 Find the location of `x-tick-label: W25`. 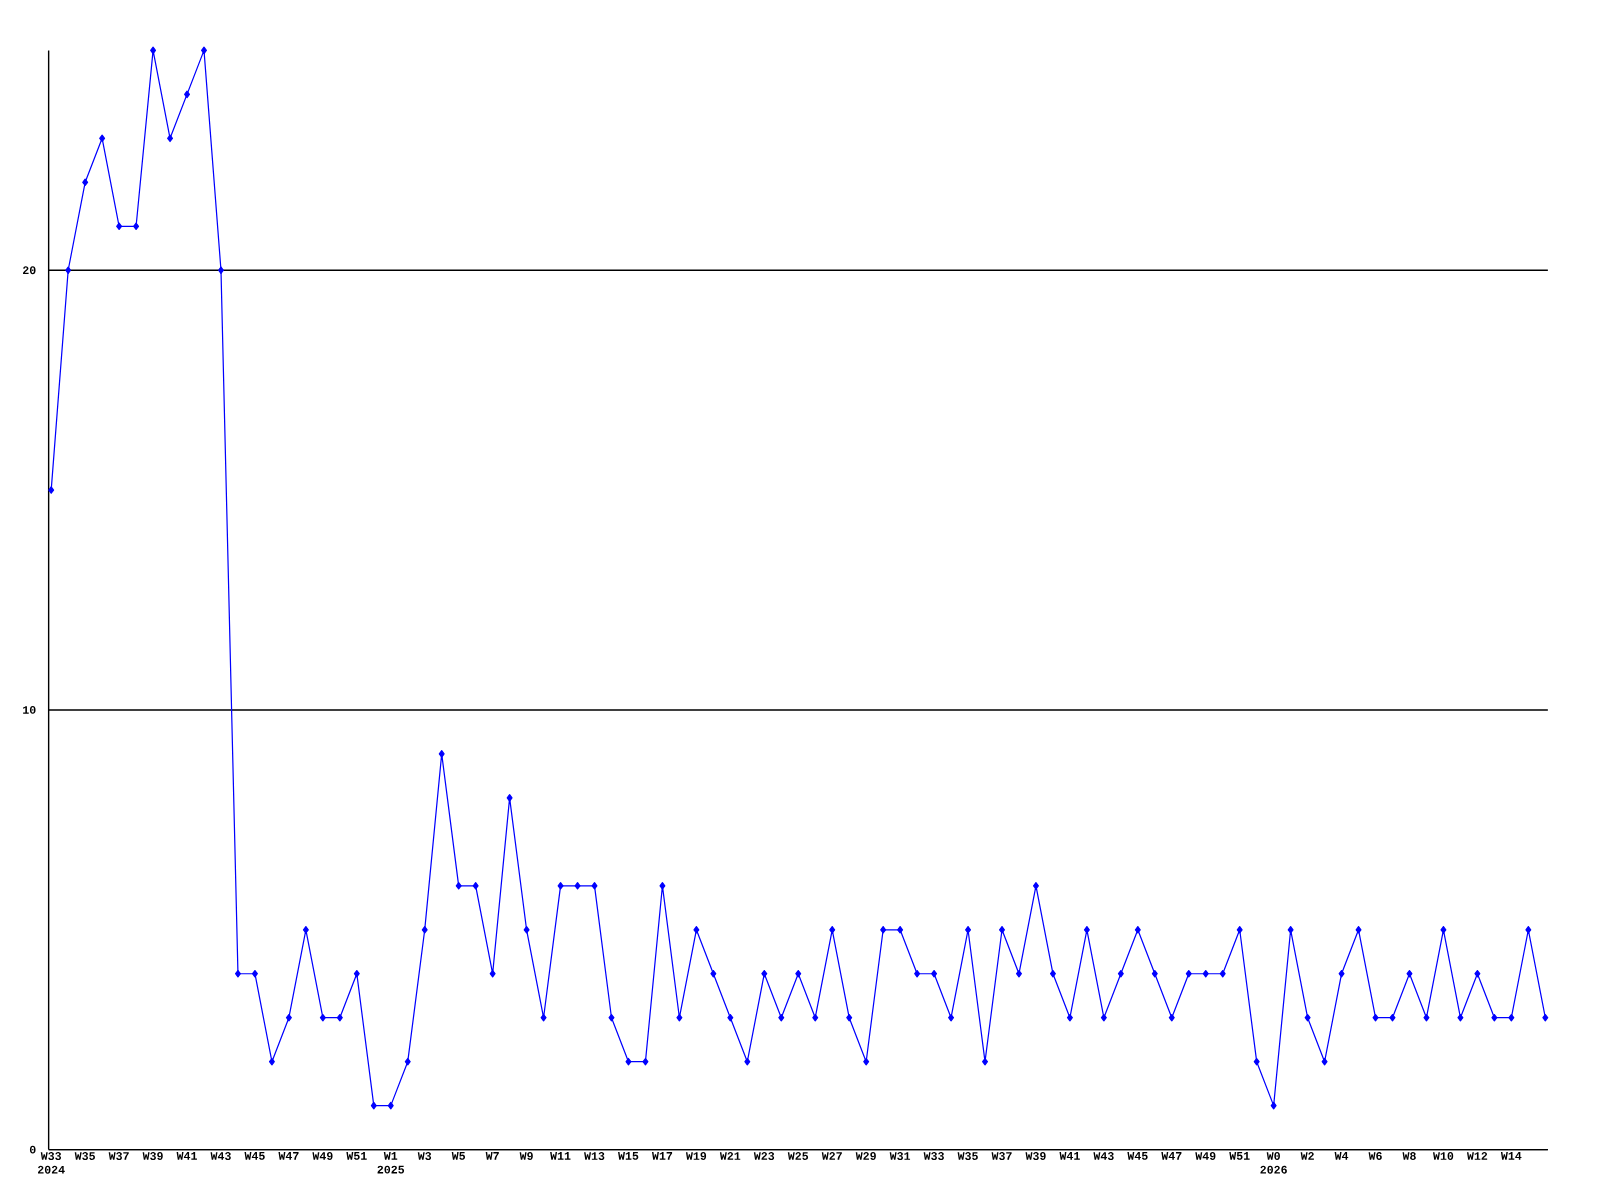

x-tick-label: W25 is located at coordinates (798, 1156).